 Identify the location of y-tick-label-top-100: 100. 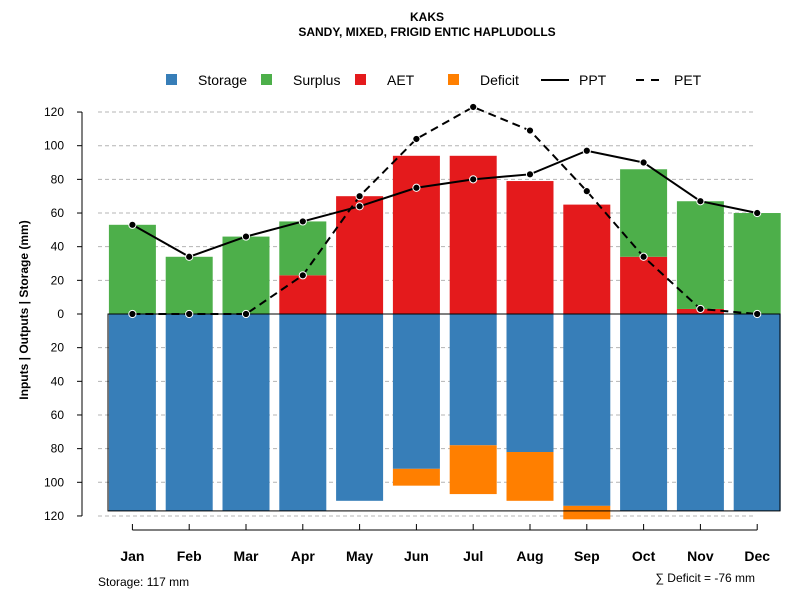
(54, 146).